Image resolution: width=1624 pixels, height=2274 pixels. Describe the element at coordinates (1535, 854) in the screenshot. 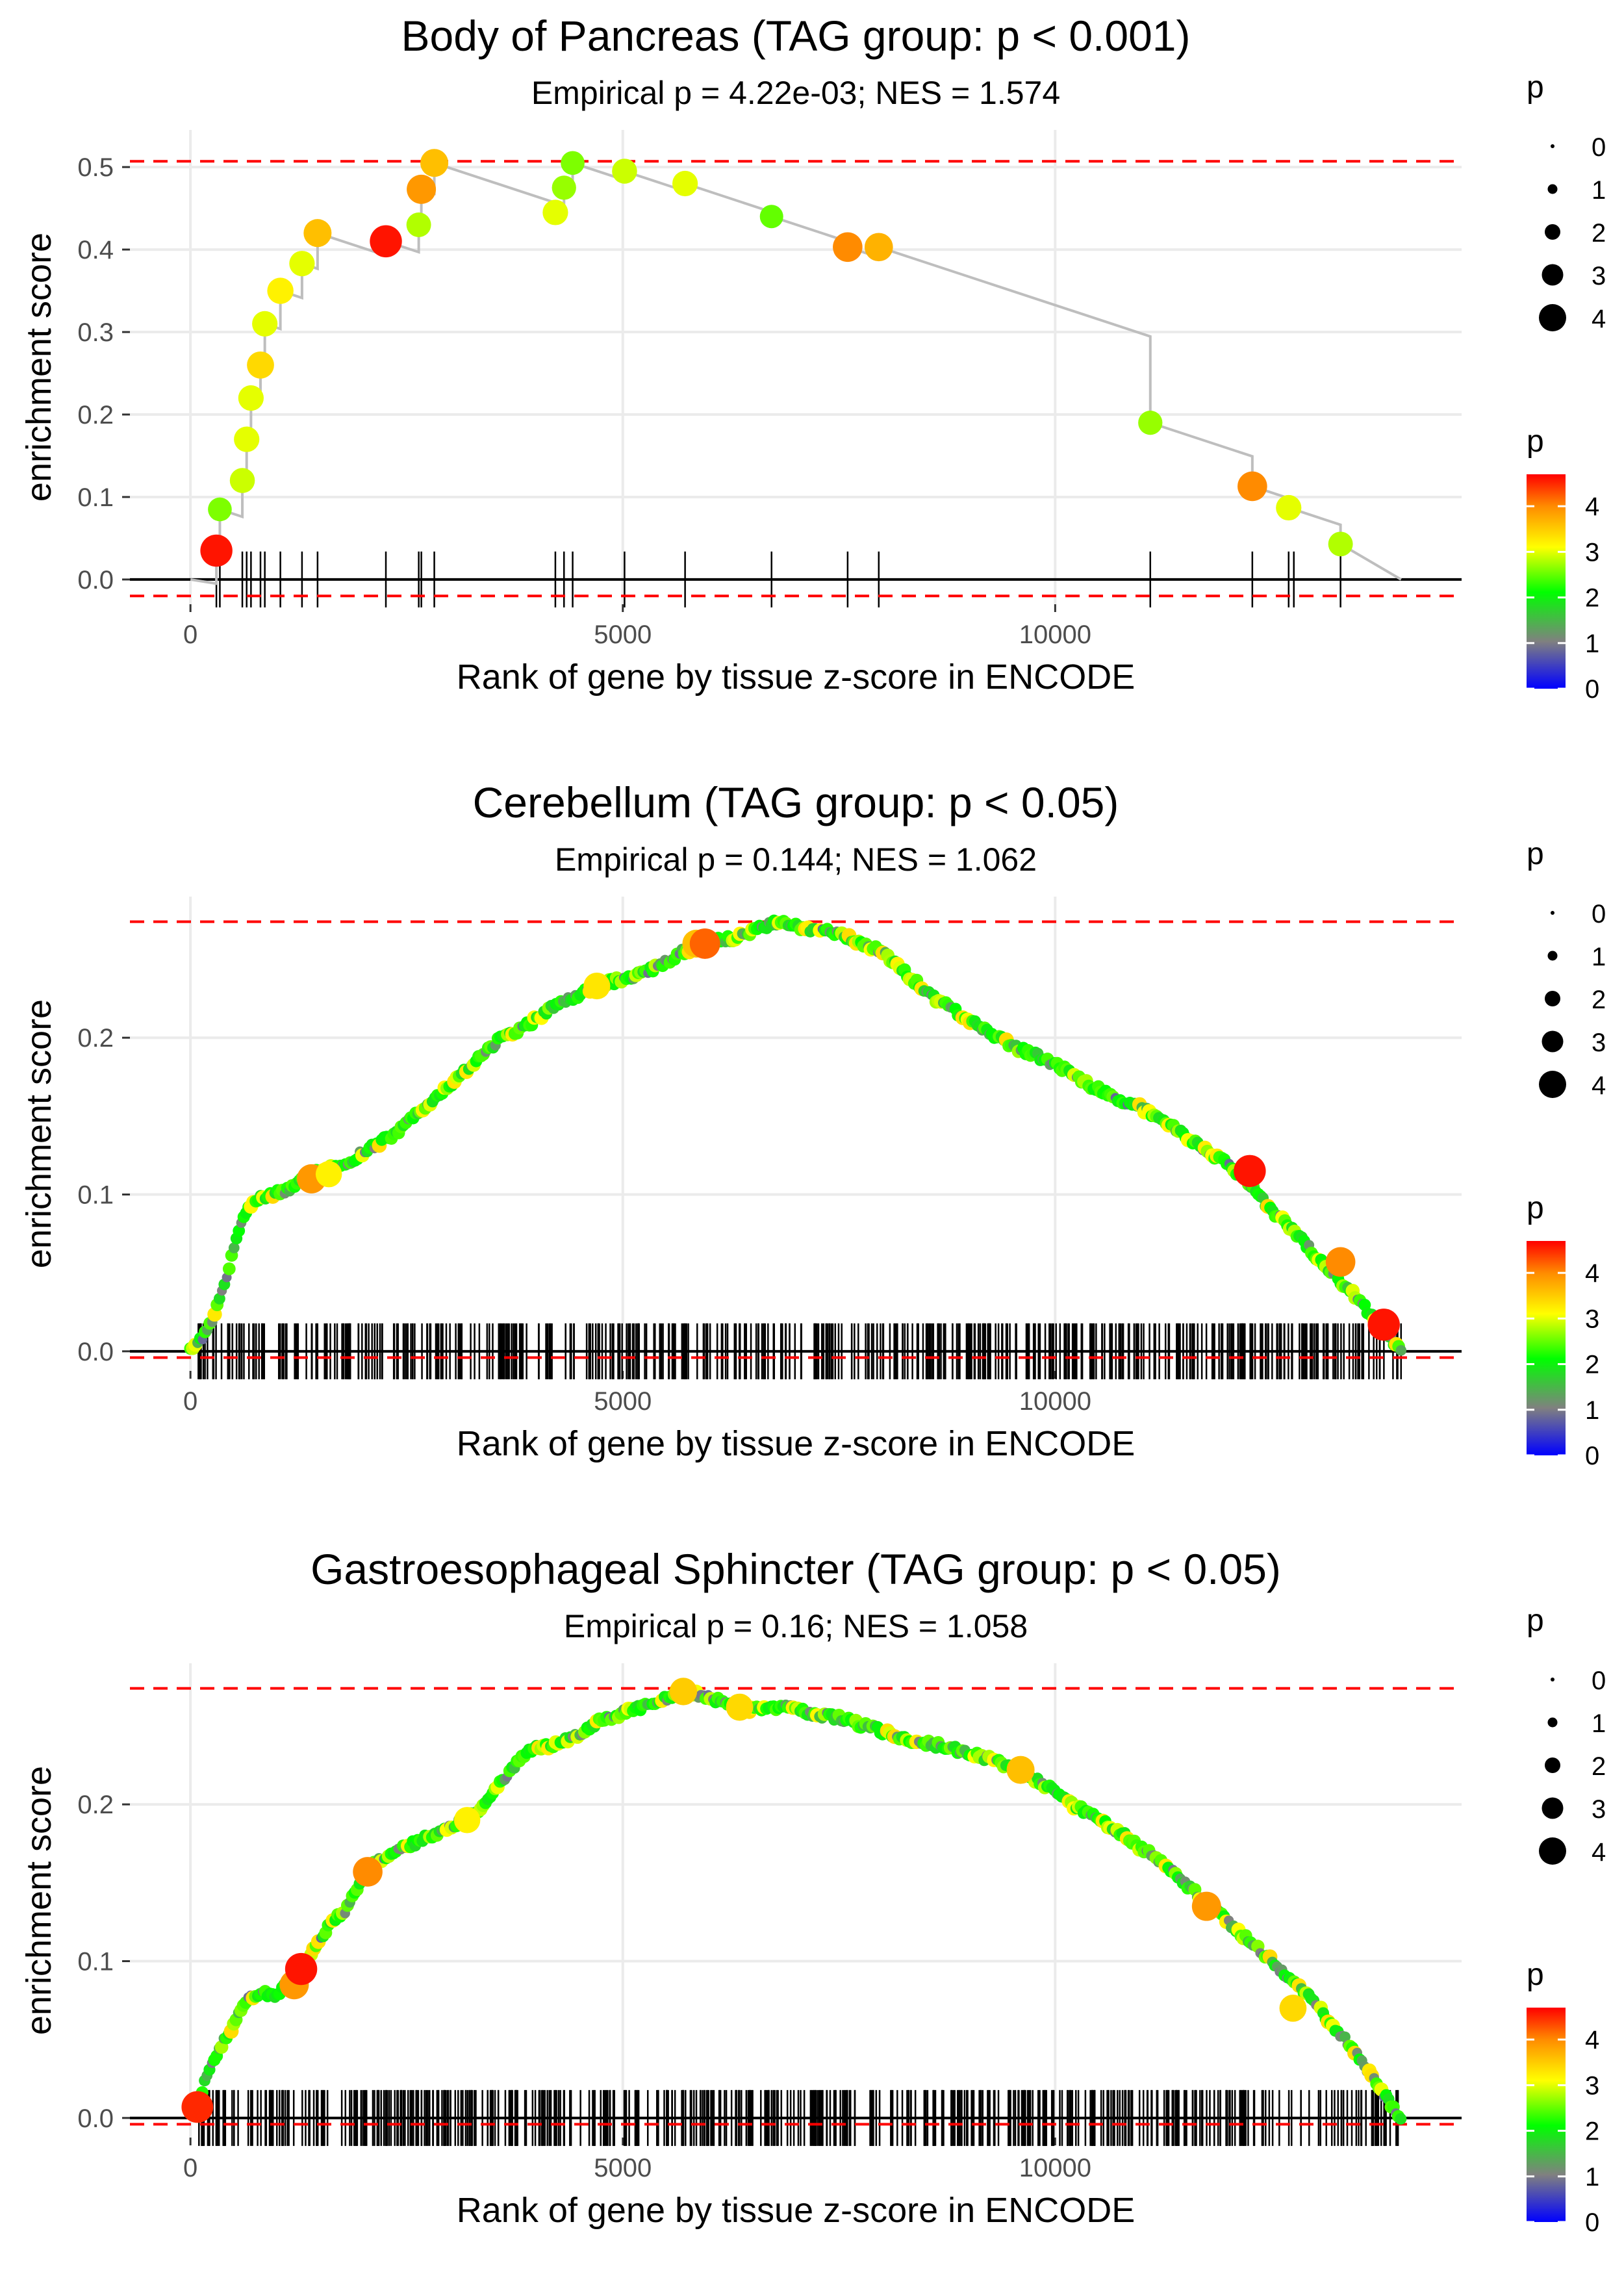

I see `size-legend-title: p` at that location.